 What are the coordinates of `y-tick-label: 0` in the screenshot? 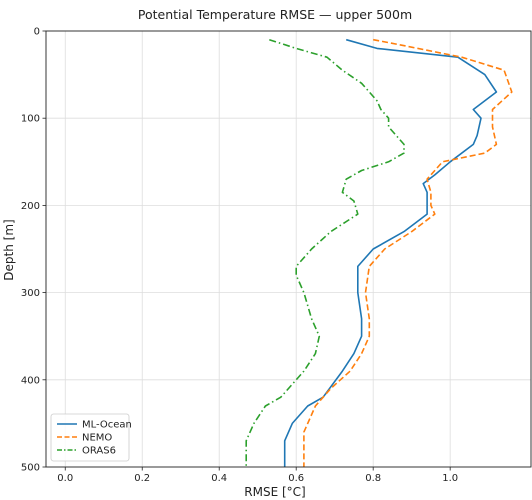 It's located at (37, 32).